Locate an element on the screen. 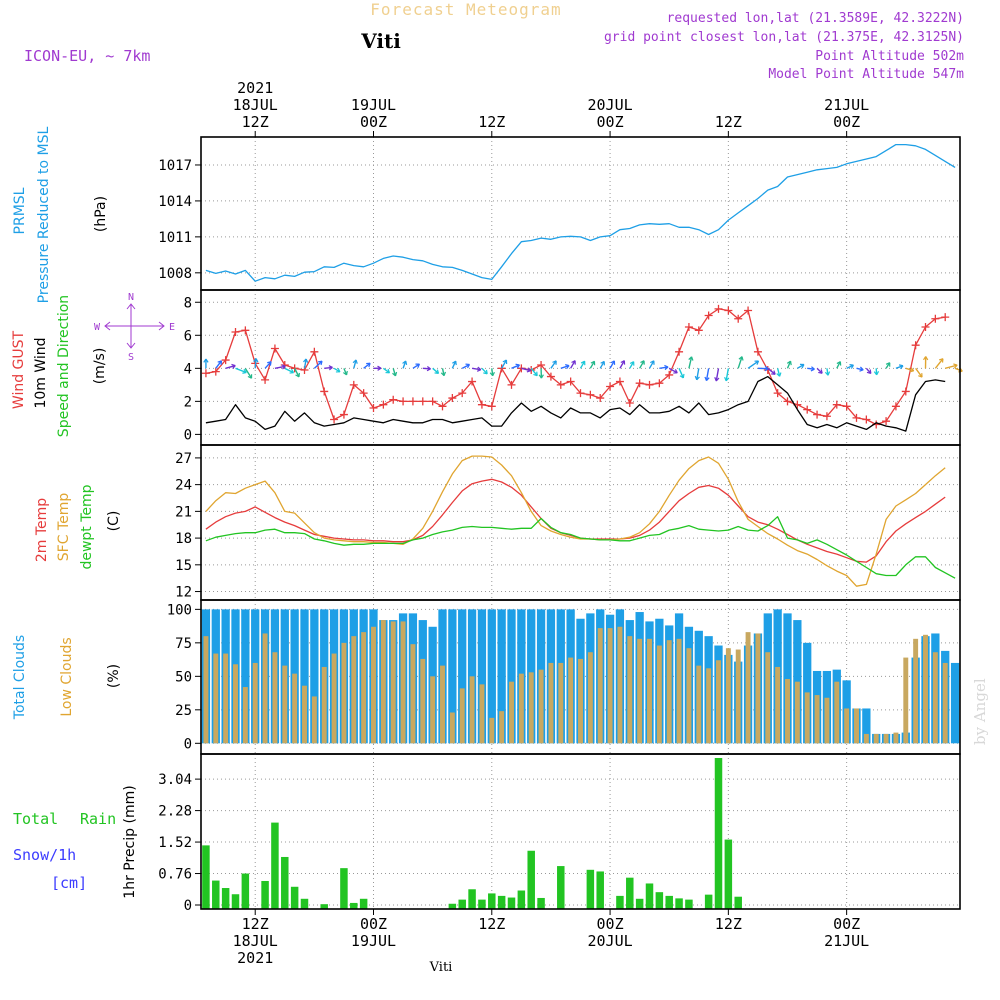 The width and height of the screenshot is (1000, 1000). compass-n: N is located at coordinates (131, 297).